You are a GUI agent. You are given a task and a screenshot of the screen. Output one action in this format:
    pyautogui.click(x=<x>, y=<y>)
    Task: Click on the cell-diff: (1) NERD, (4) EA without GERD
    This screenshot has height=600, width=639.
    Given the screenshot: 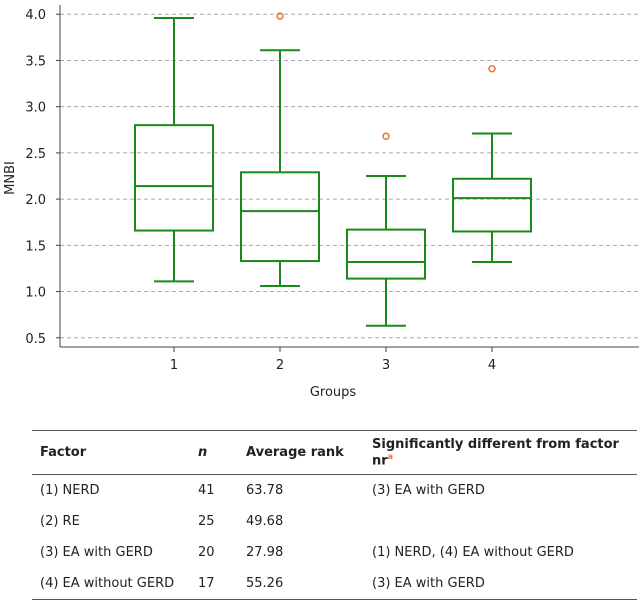 What is the action you would take?
    pyautogui.click(x=473, y=553)
    